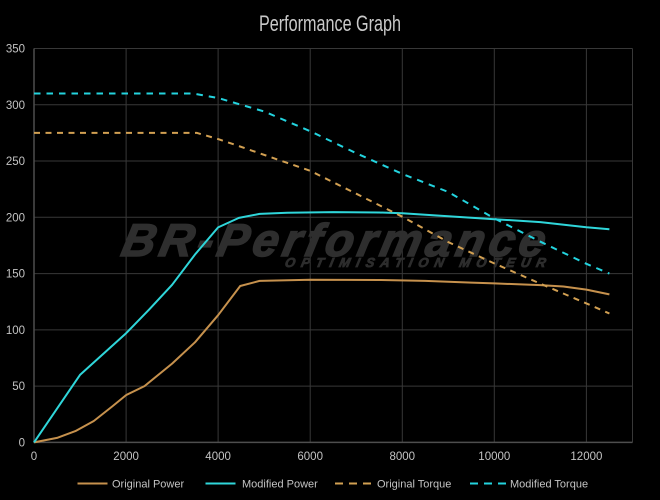  What do you see at coordinates (310, 457) in the screenshot?
I see `svg-text: 6000` at bounding box center [310, 457].